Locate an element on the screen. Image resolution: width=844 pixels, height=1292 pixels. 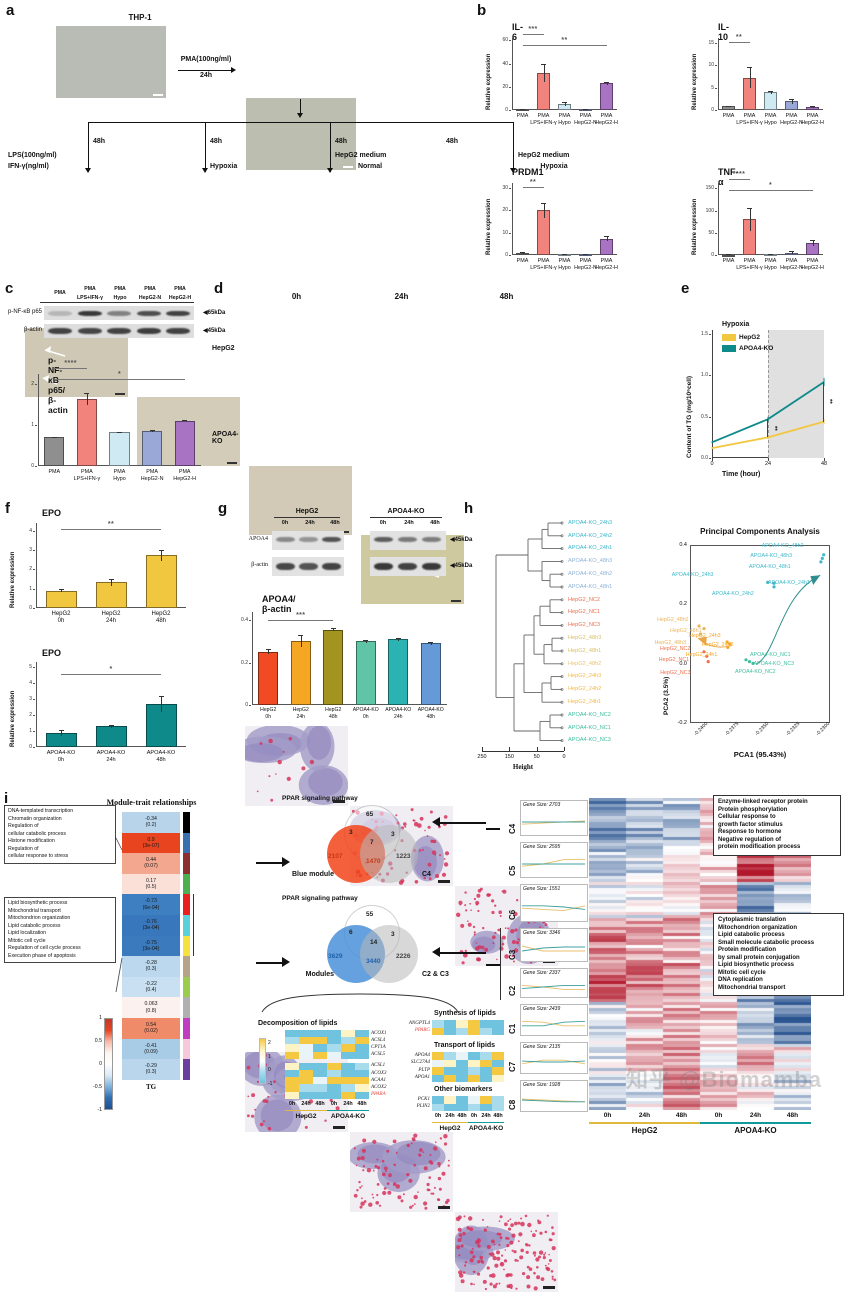
module-trait-pvalue: (3e-04) is located at coordinates (151, 949).